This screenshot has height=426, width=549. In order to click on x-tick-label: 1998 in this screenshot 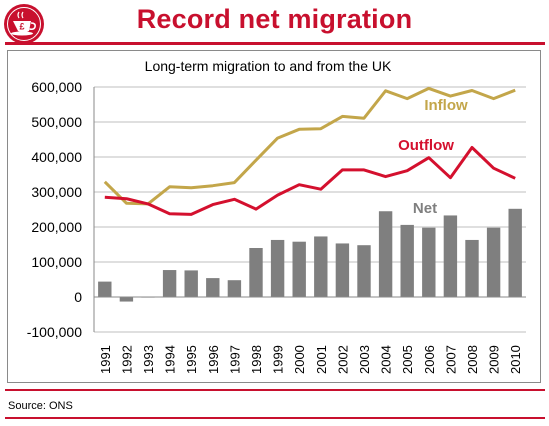, I will do `click(256, 359)`.